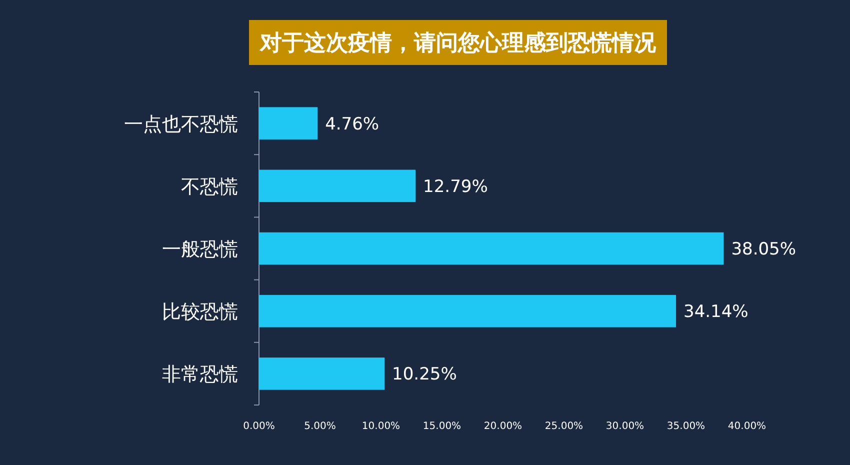 The height and width of the screenshot is (465, 850). What do you see at coordinates (716, 312) in the screenshot?
I see `data-label: 34.14%` at bounding box center [716, 312].